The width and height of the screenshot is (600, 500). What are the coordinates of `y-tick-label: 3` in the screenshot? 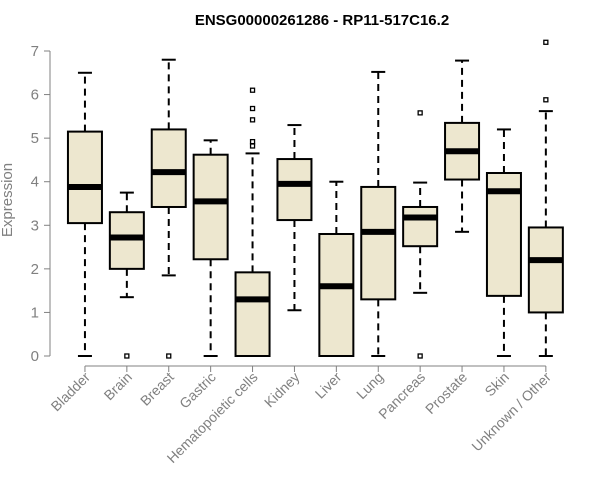 It's located at (35, 225).